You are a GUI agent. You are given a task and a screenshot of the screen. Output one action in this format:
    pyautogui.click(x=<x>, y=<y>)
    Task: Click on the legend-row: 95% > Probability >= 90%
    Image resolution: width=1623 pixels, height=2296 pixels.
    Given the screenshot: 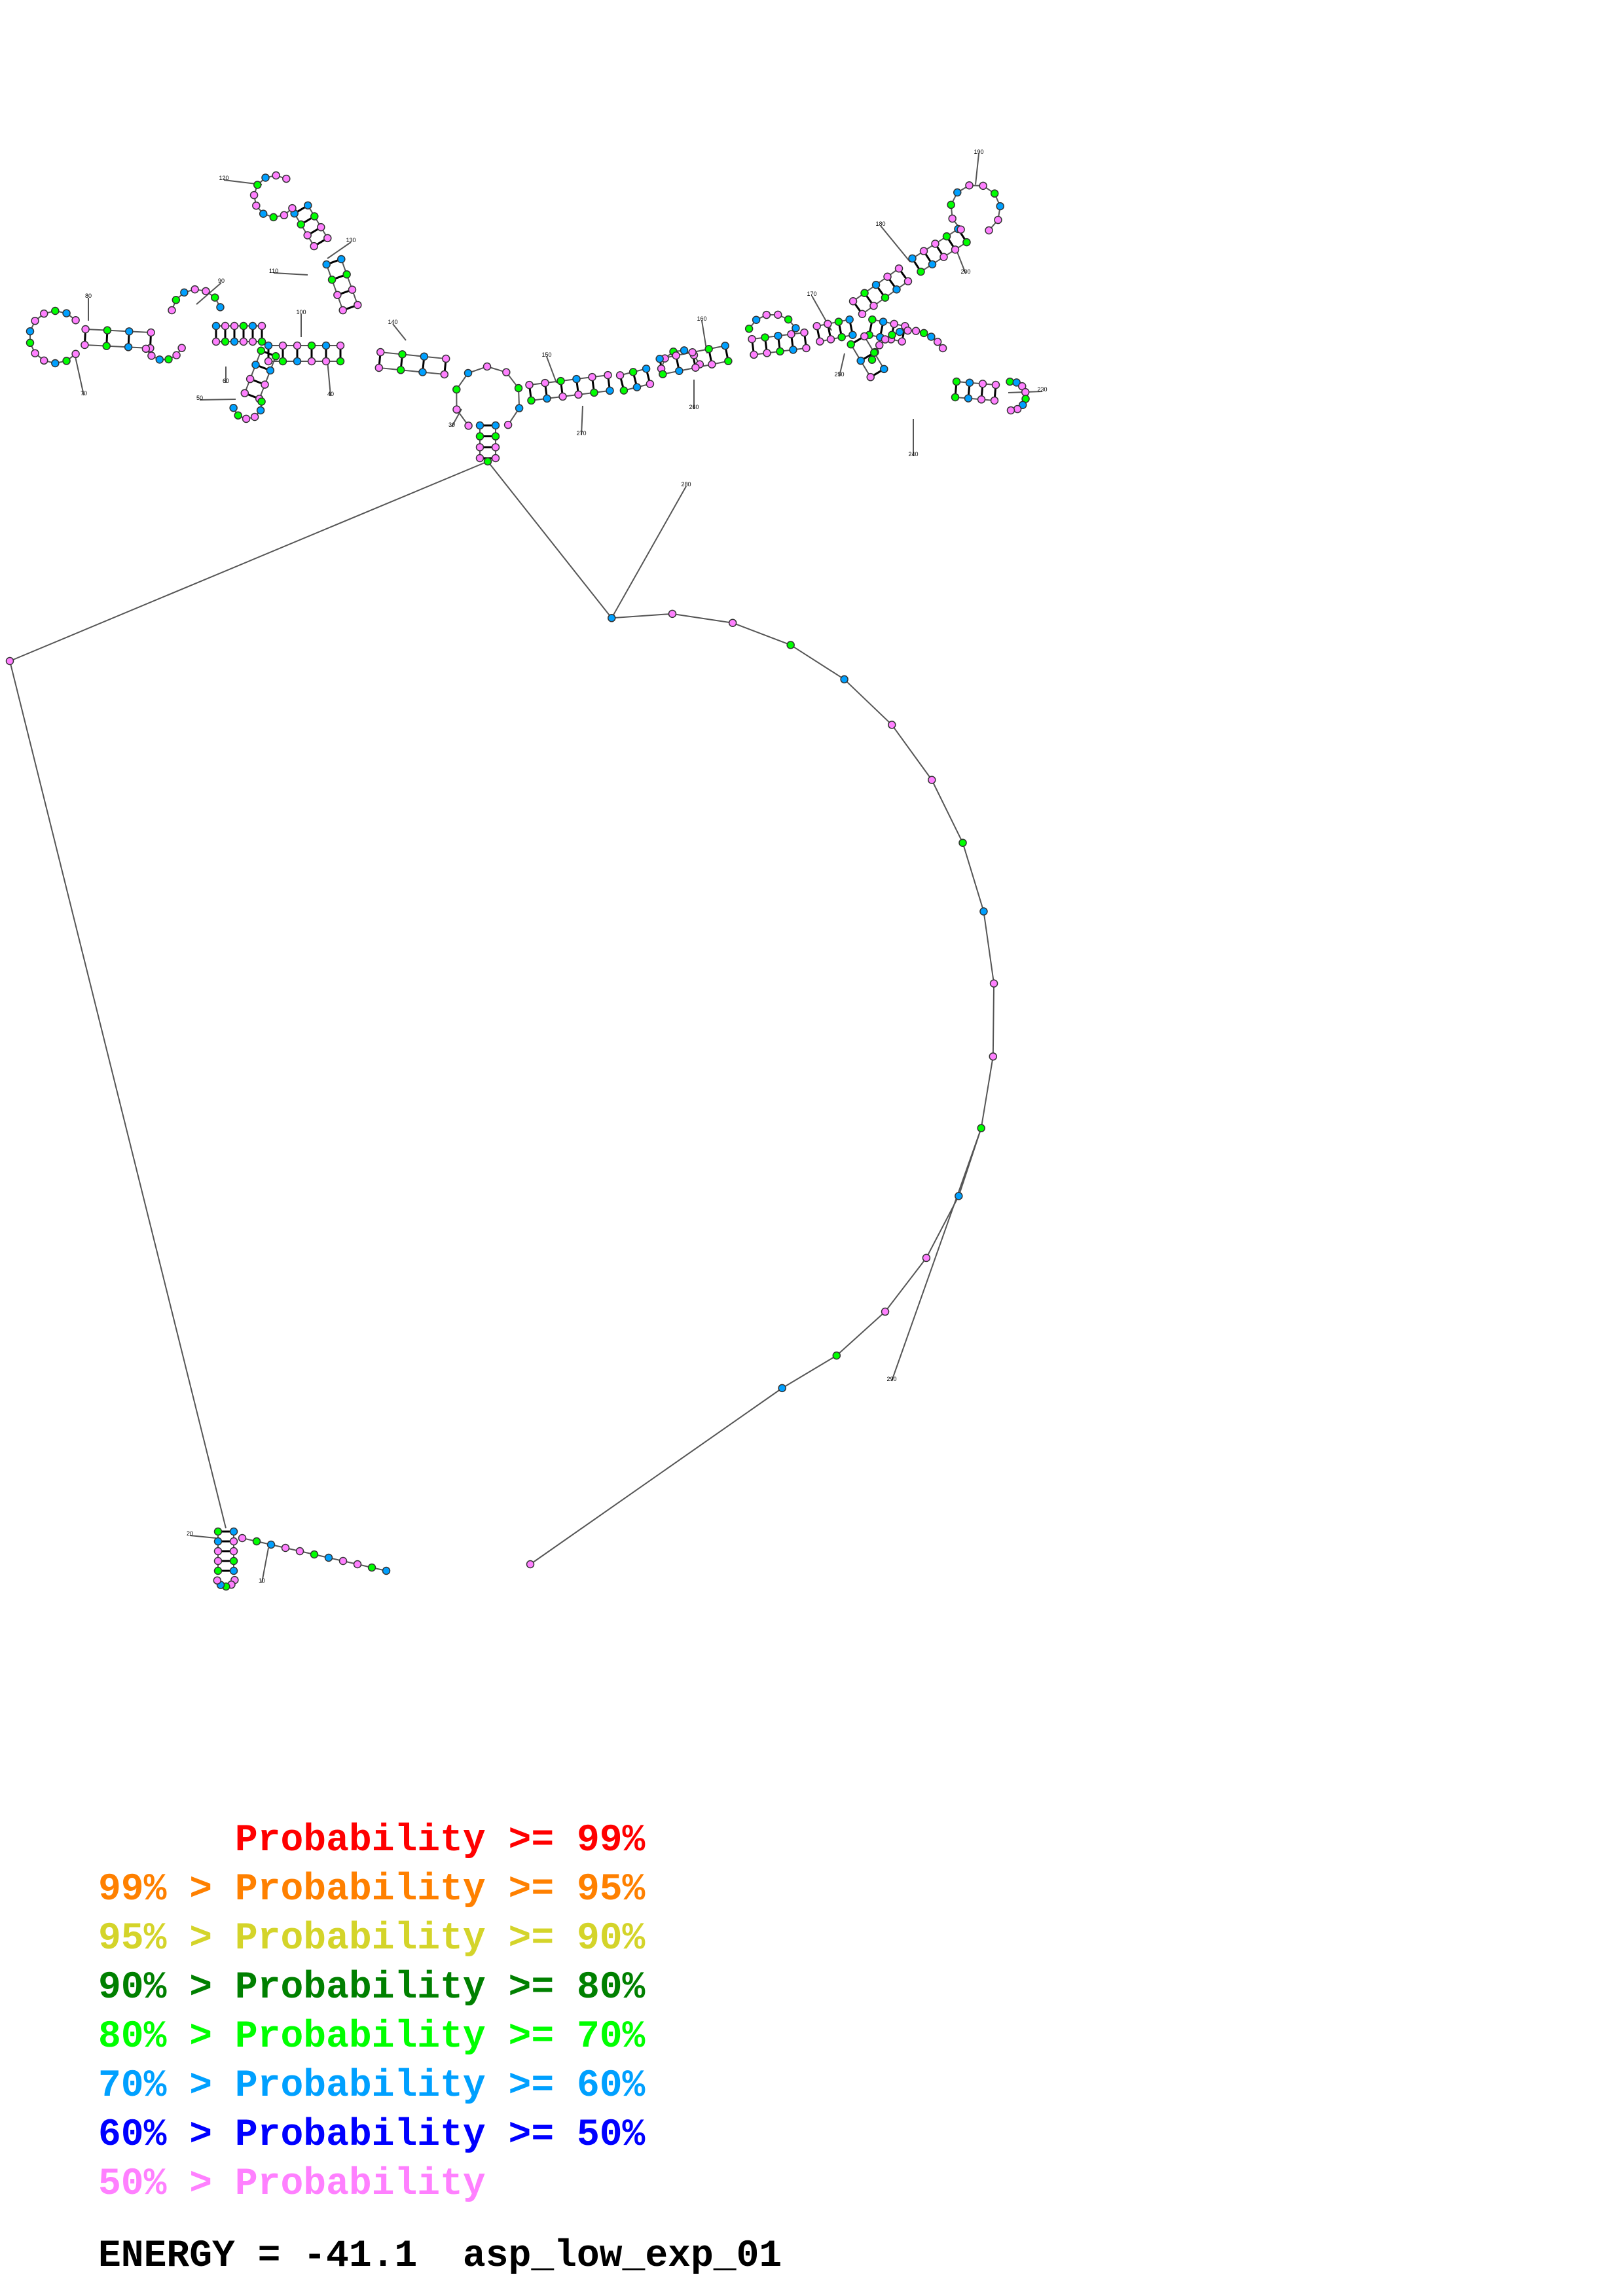 What is the action you would take?
    pyautogui.click(x=371, y=1939)
    